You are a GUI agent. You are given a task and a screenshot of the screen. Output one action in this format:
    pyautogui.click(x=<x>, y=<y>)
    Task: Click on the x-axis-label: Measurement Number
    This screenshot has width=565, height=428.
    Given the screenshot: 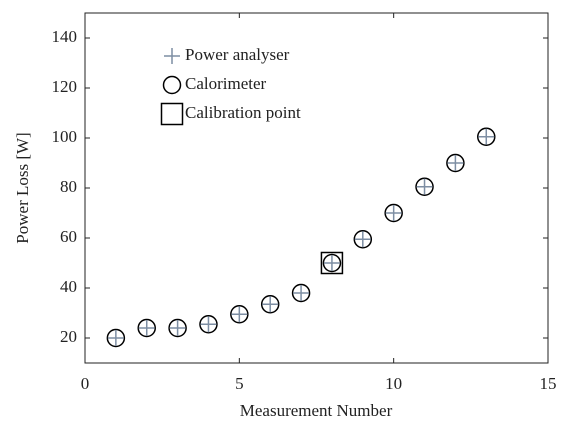 What is the action you would take?
    pyautogui.click(x=316, y=410)
    